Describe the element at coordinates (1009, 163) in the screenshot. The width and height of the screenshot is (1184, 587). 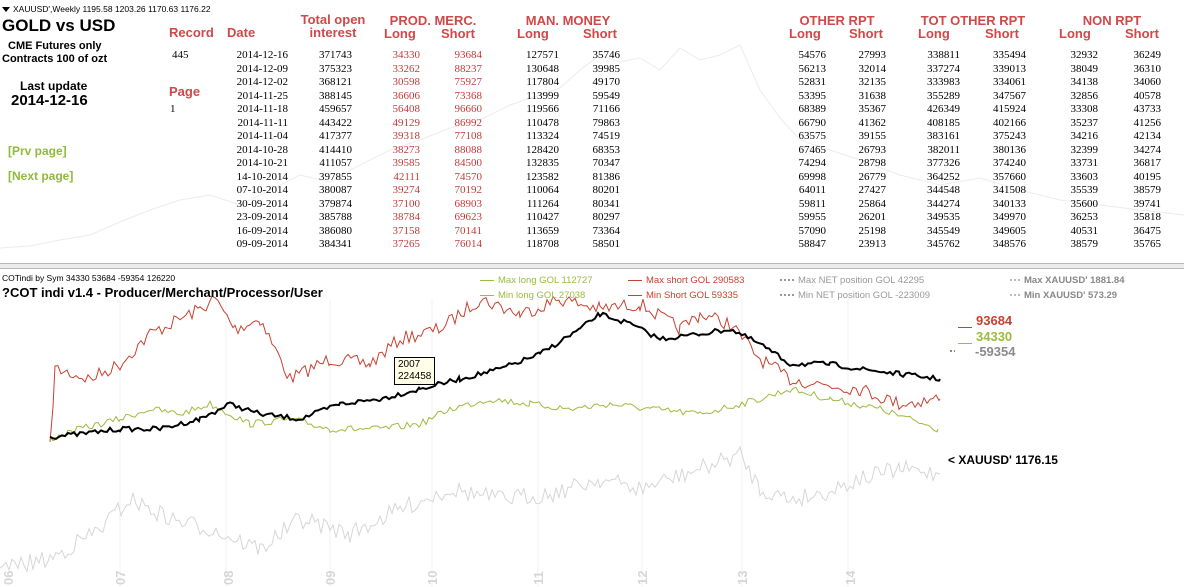
I see `table-cell: 374240` at that location.